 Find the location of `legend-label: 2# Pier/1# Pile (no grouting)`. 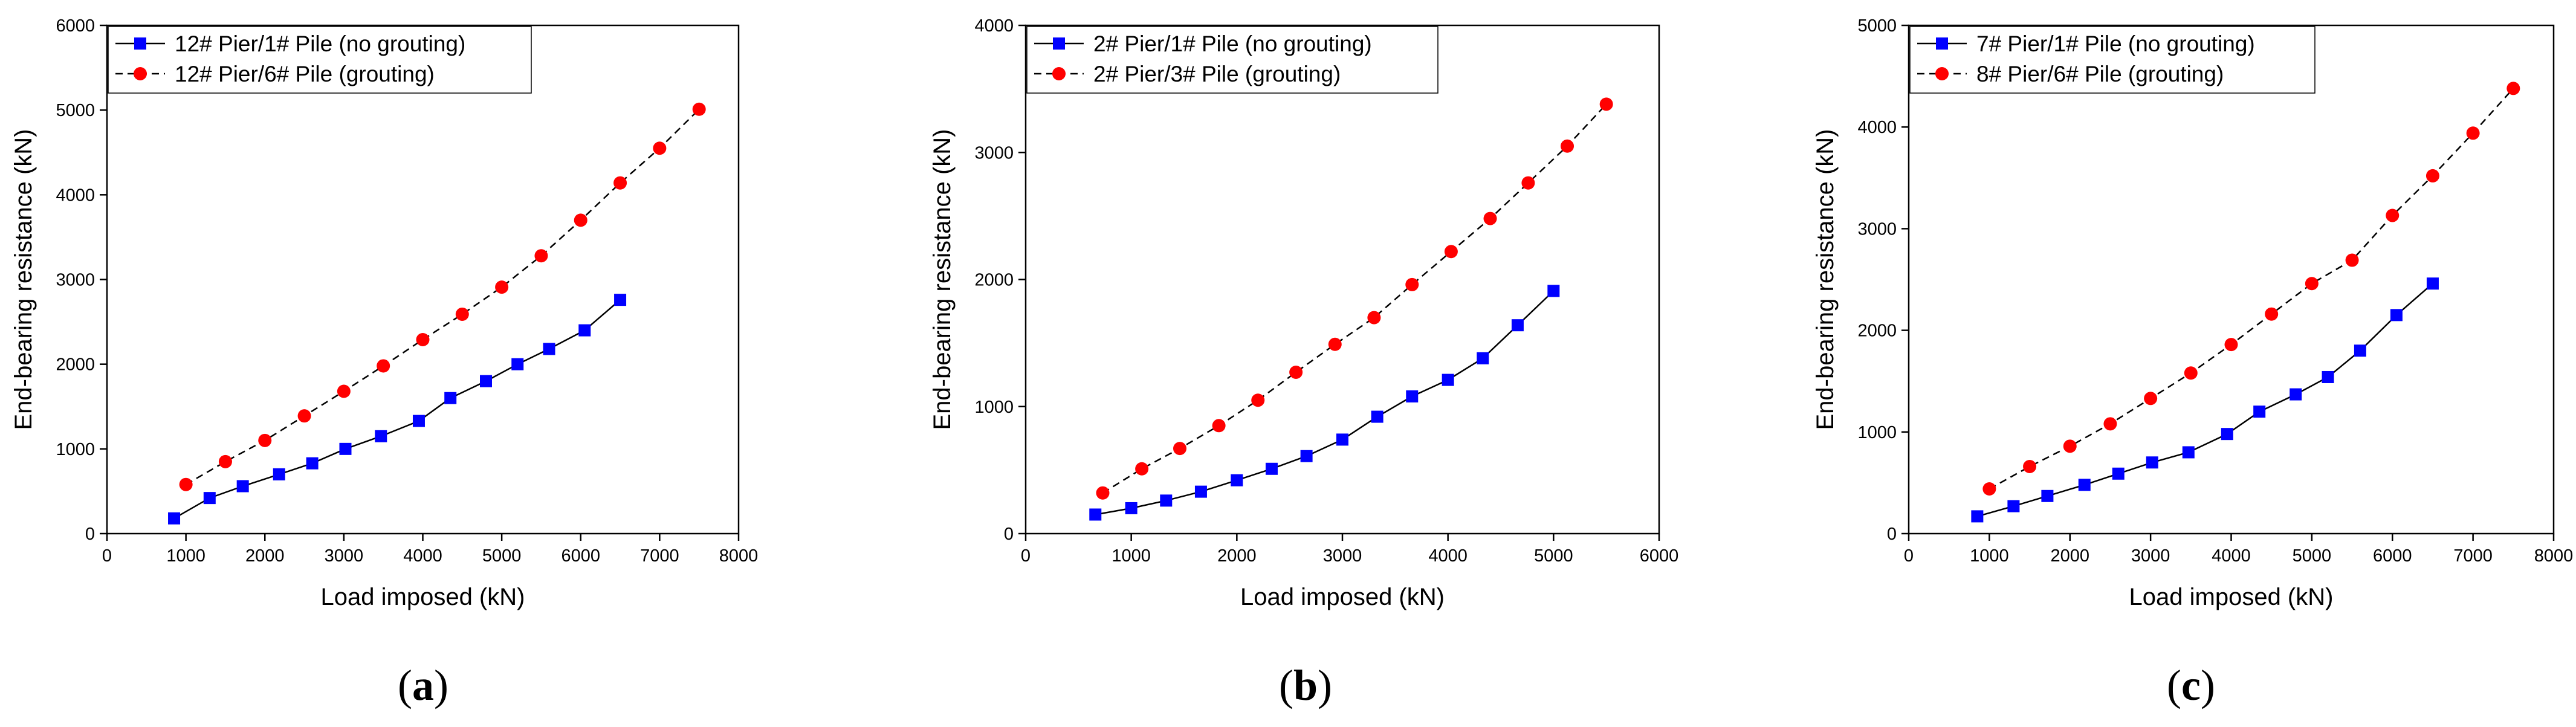

legend-label: 2# Pier/1# Pile (no grouting) is located at coordinates (1232, 43).